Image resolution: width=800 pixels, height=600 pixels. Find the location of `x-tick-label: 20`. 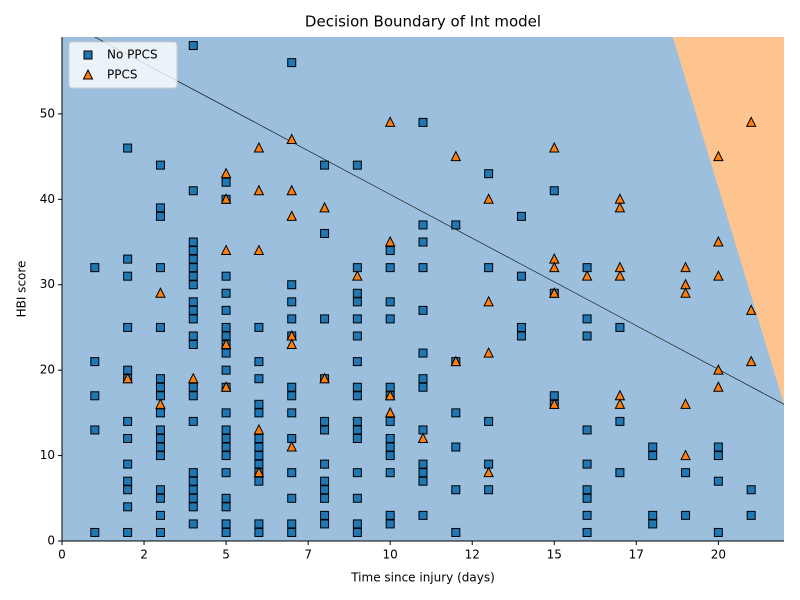

x-tick-label: 20 is located at coordinates (718, 555).